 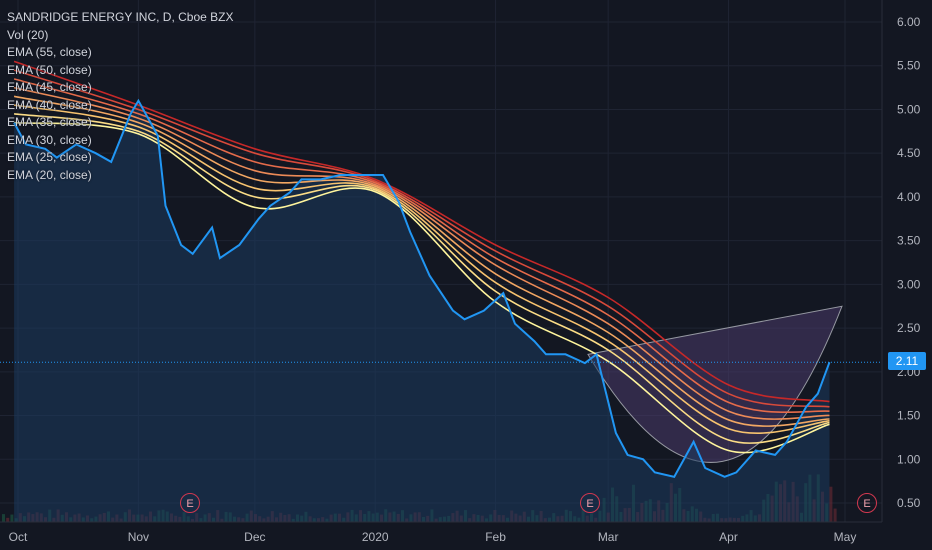 What do you see at coordinates (728, 537) in the screenshot?
I see `time-tick-label: Apr` at bounding box center [728, 537].